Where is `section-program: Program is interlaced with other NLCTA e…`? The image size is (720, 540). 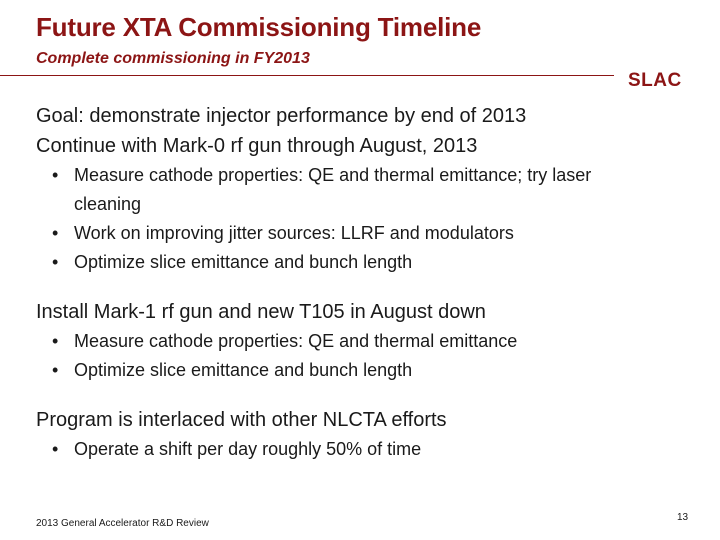
section-program: Program is interlaced with other NLCTA e… is located at coordinates (356, 434).